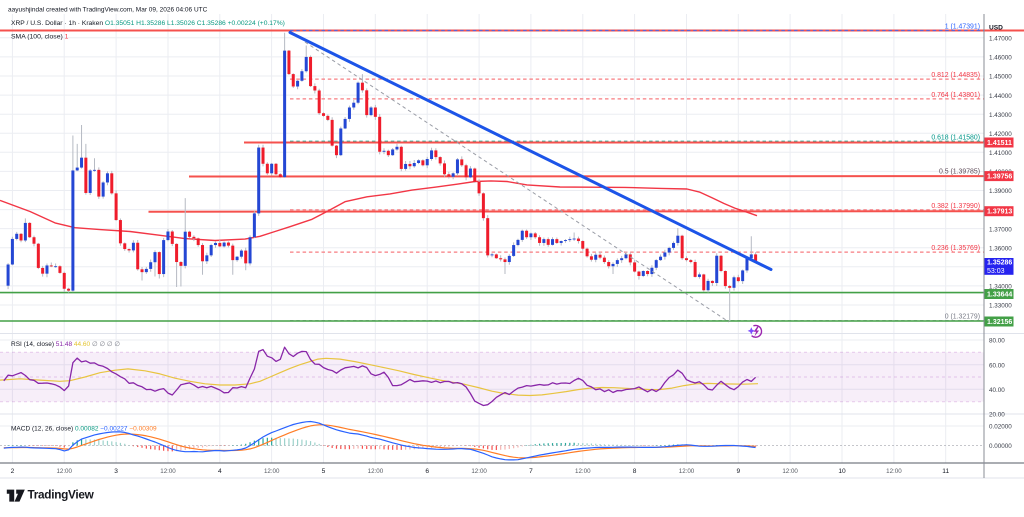 This screenshot has height=517, width=1024. Describe the element at coordinates (65, 344) in the screenshot. I see `svg-text:RSI (14, close) 51.48 44.60 ∅: RSI (14, close) 51.48 44.60 ∅ ∅ ∅ ∅` at that location.